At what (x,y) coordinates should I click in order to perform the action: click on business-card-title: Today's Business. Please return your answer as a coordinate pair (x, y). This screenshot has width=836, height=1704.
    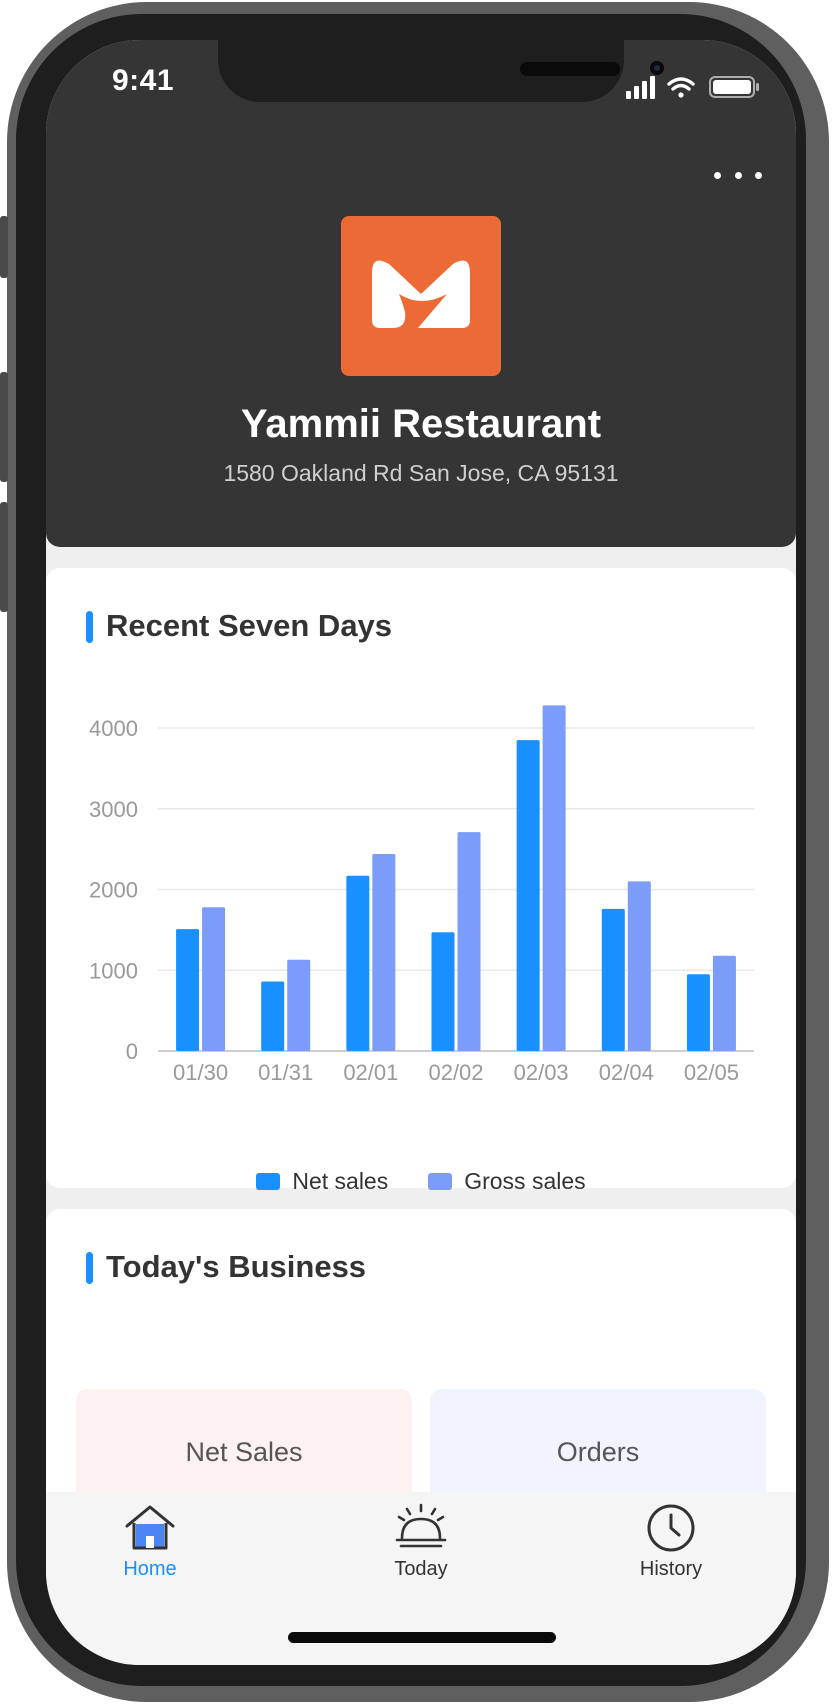
    Looking at the image, I should click on (226, 1267).